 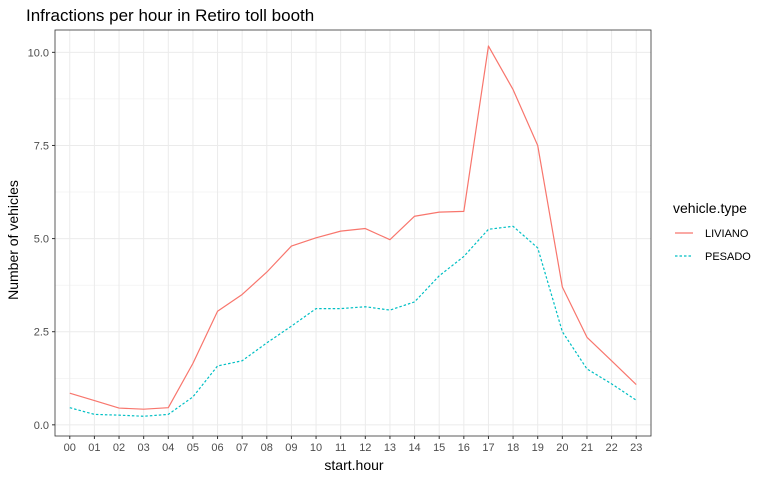 I want to click on x-tick-label: 01, so click(x=94, y=448).